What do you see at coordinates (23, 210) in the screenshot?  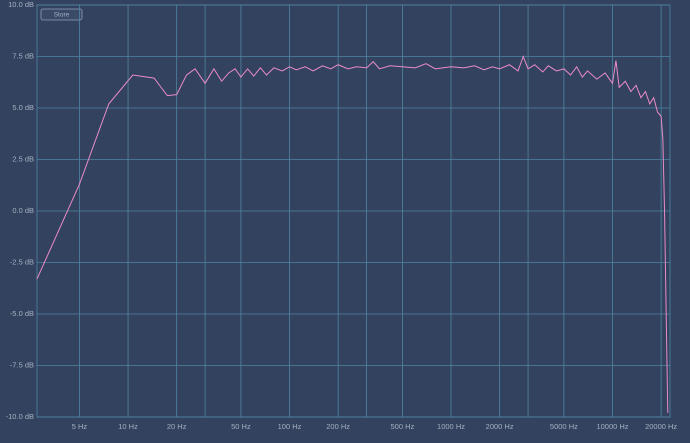 I see `y-tick-label: 0.0 dB` at bounding box center [23, 210].